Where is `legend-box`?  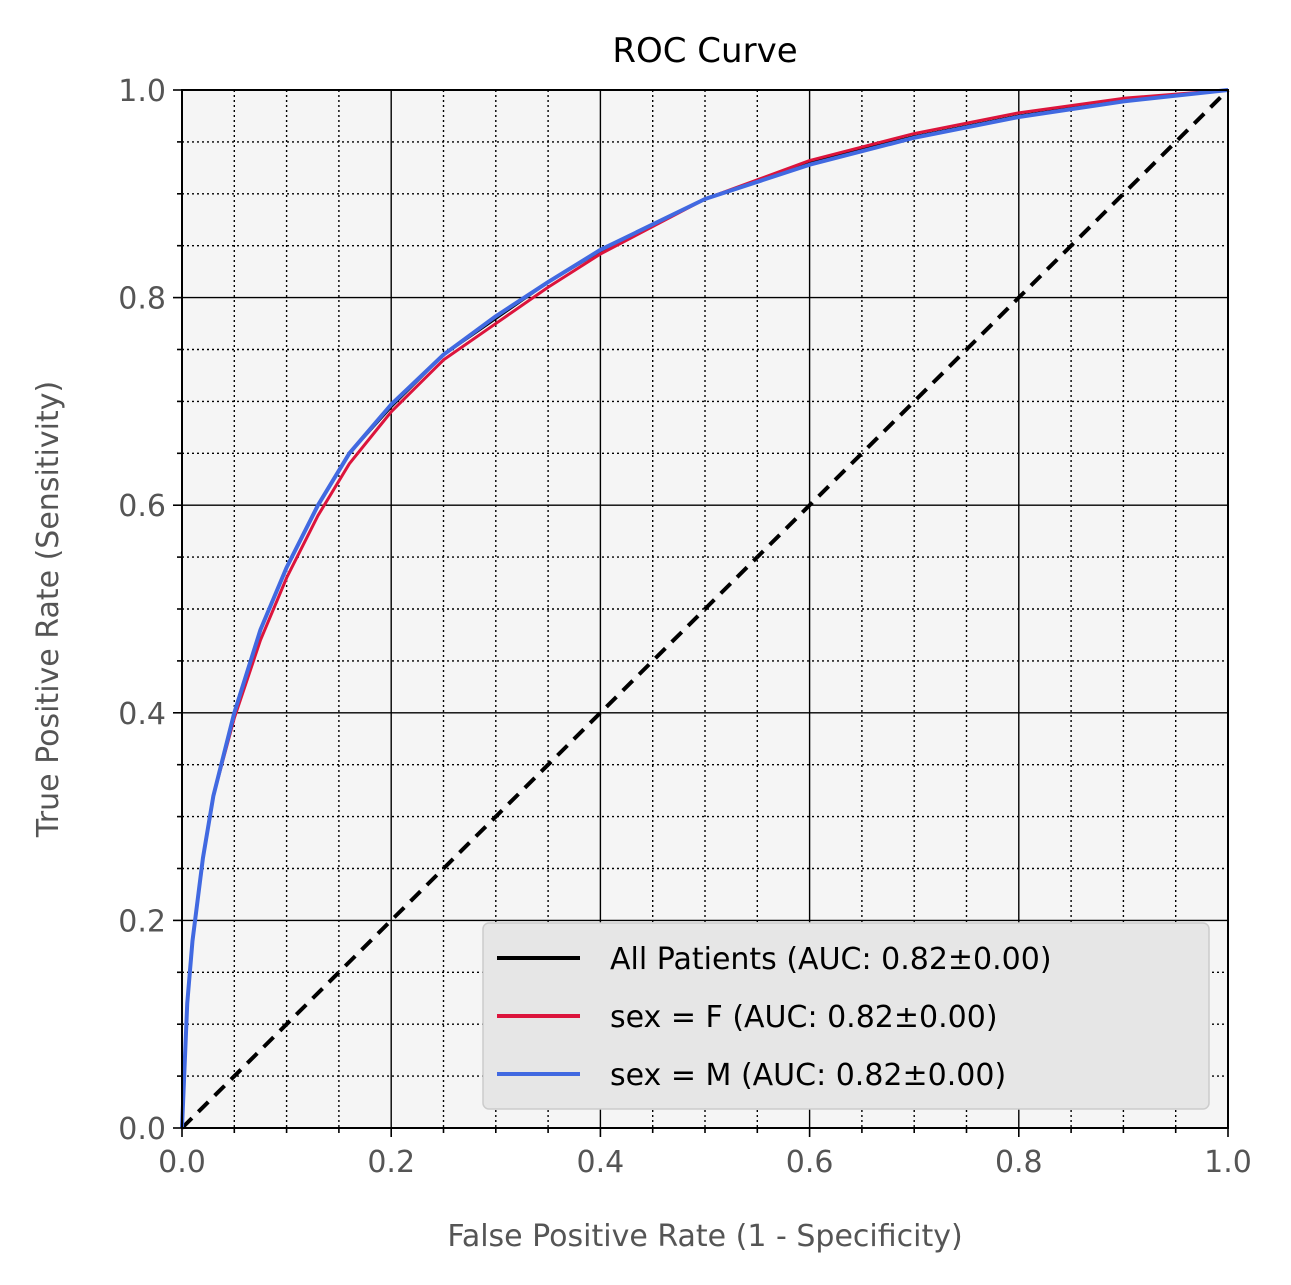
legend-box is located at coordinates (846, 1016).